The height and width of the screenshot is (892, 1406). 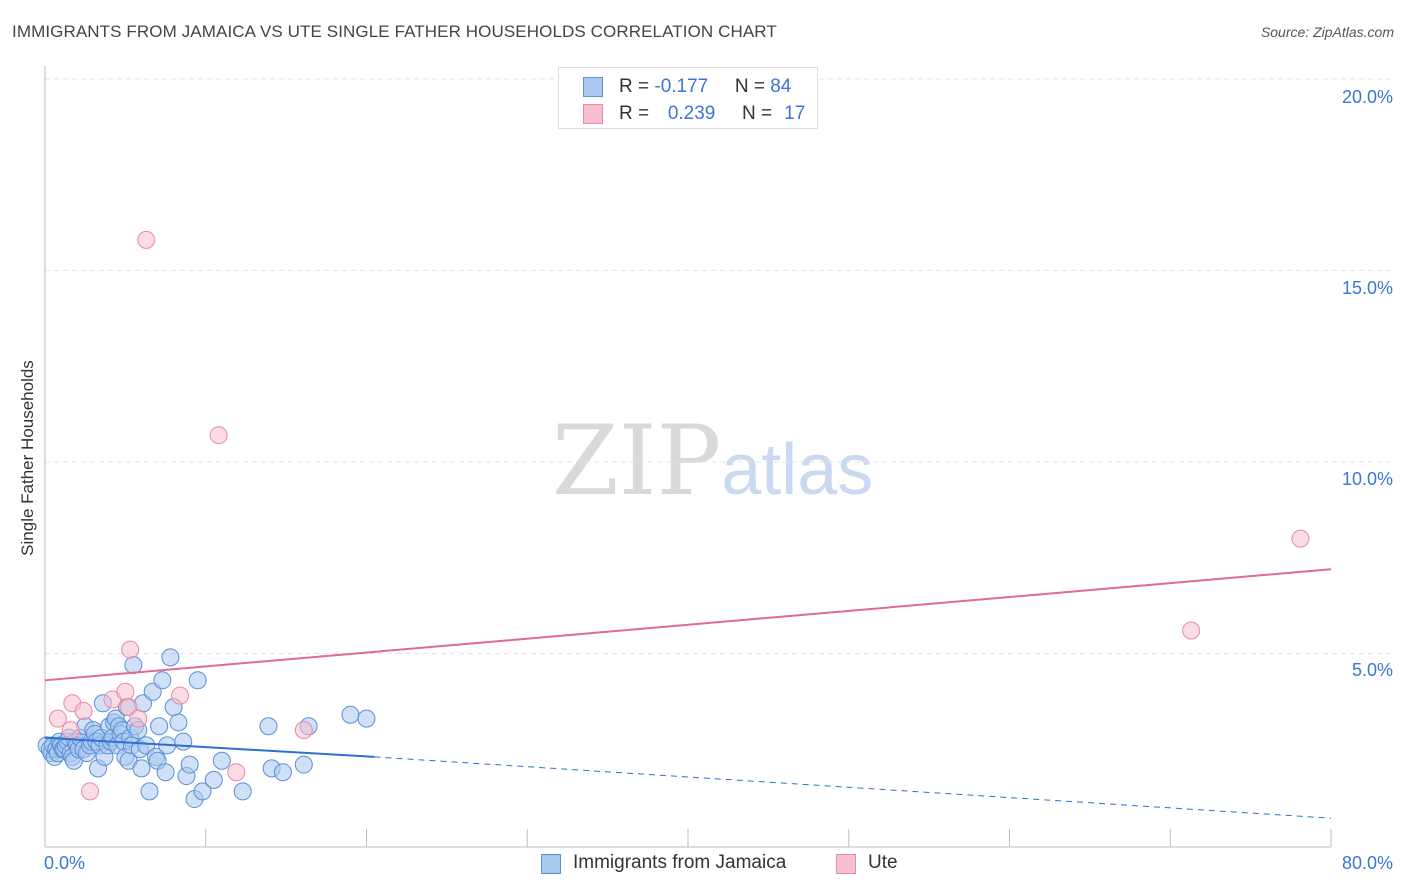 I want to click on y-tick-label: 20.0%, so click(x=1367, y=97).